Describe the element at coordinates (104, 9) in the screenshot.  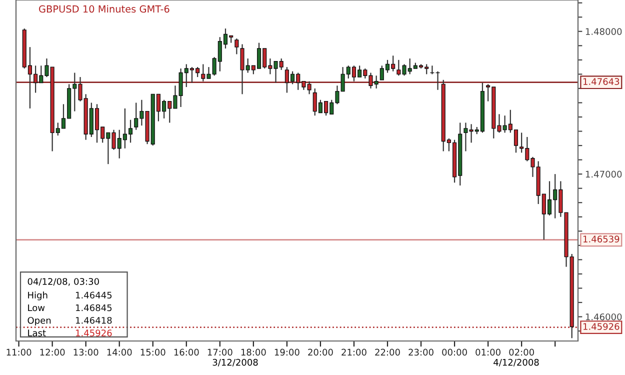
I see `chart-title: GBPUSD 10 Minutes GMT-6` at that location.